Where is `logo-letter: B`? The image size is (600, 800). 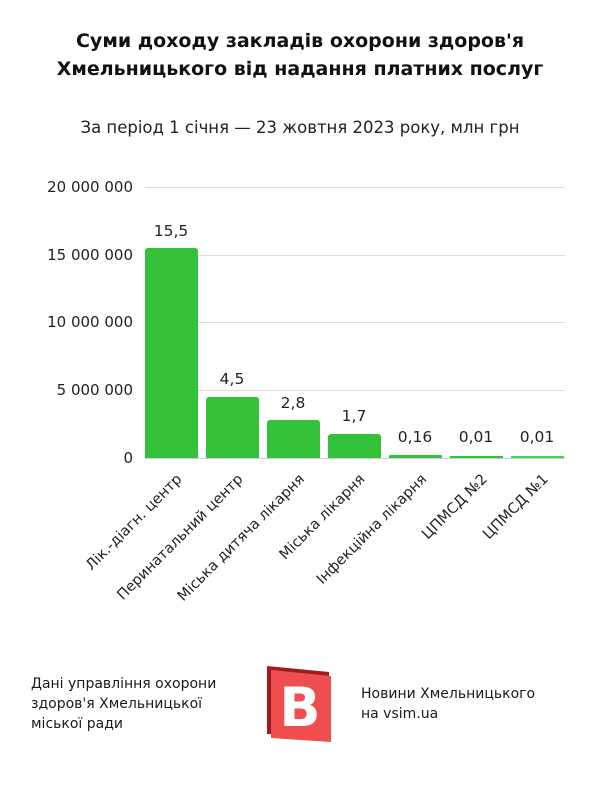
logo-letter: B is located at coordinates (299, 707).